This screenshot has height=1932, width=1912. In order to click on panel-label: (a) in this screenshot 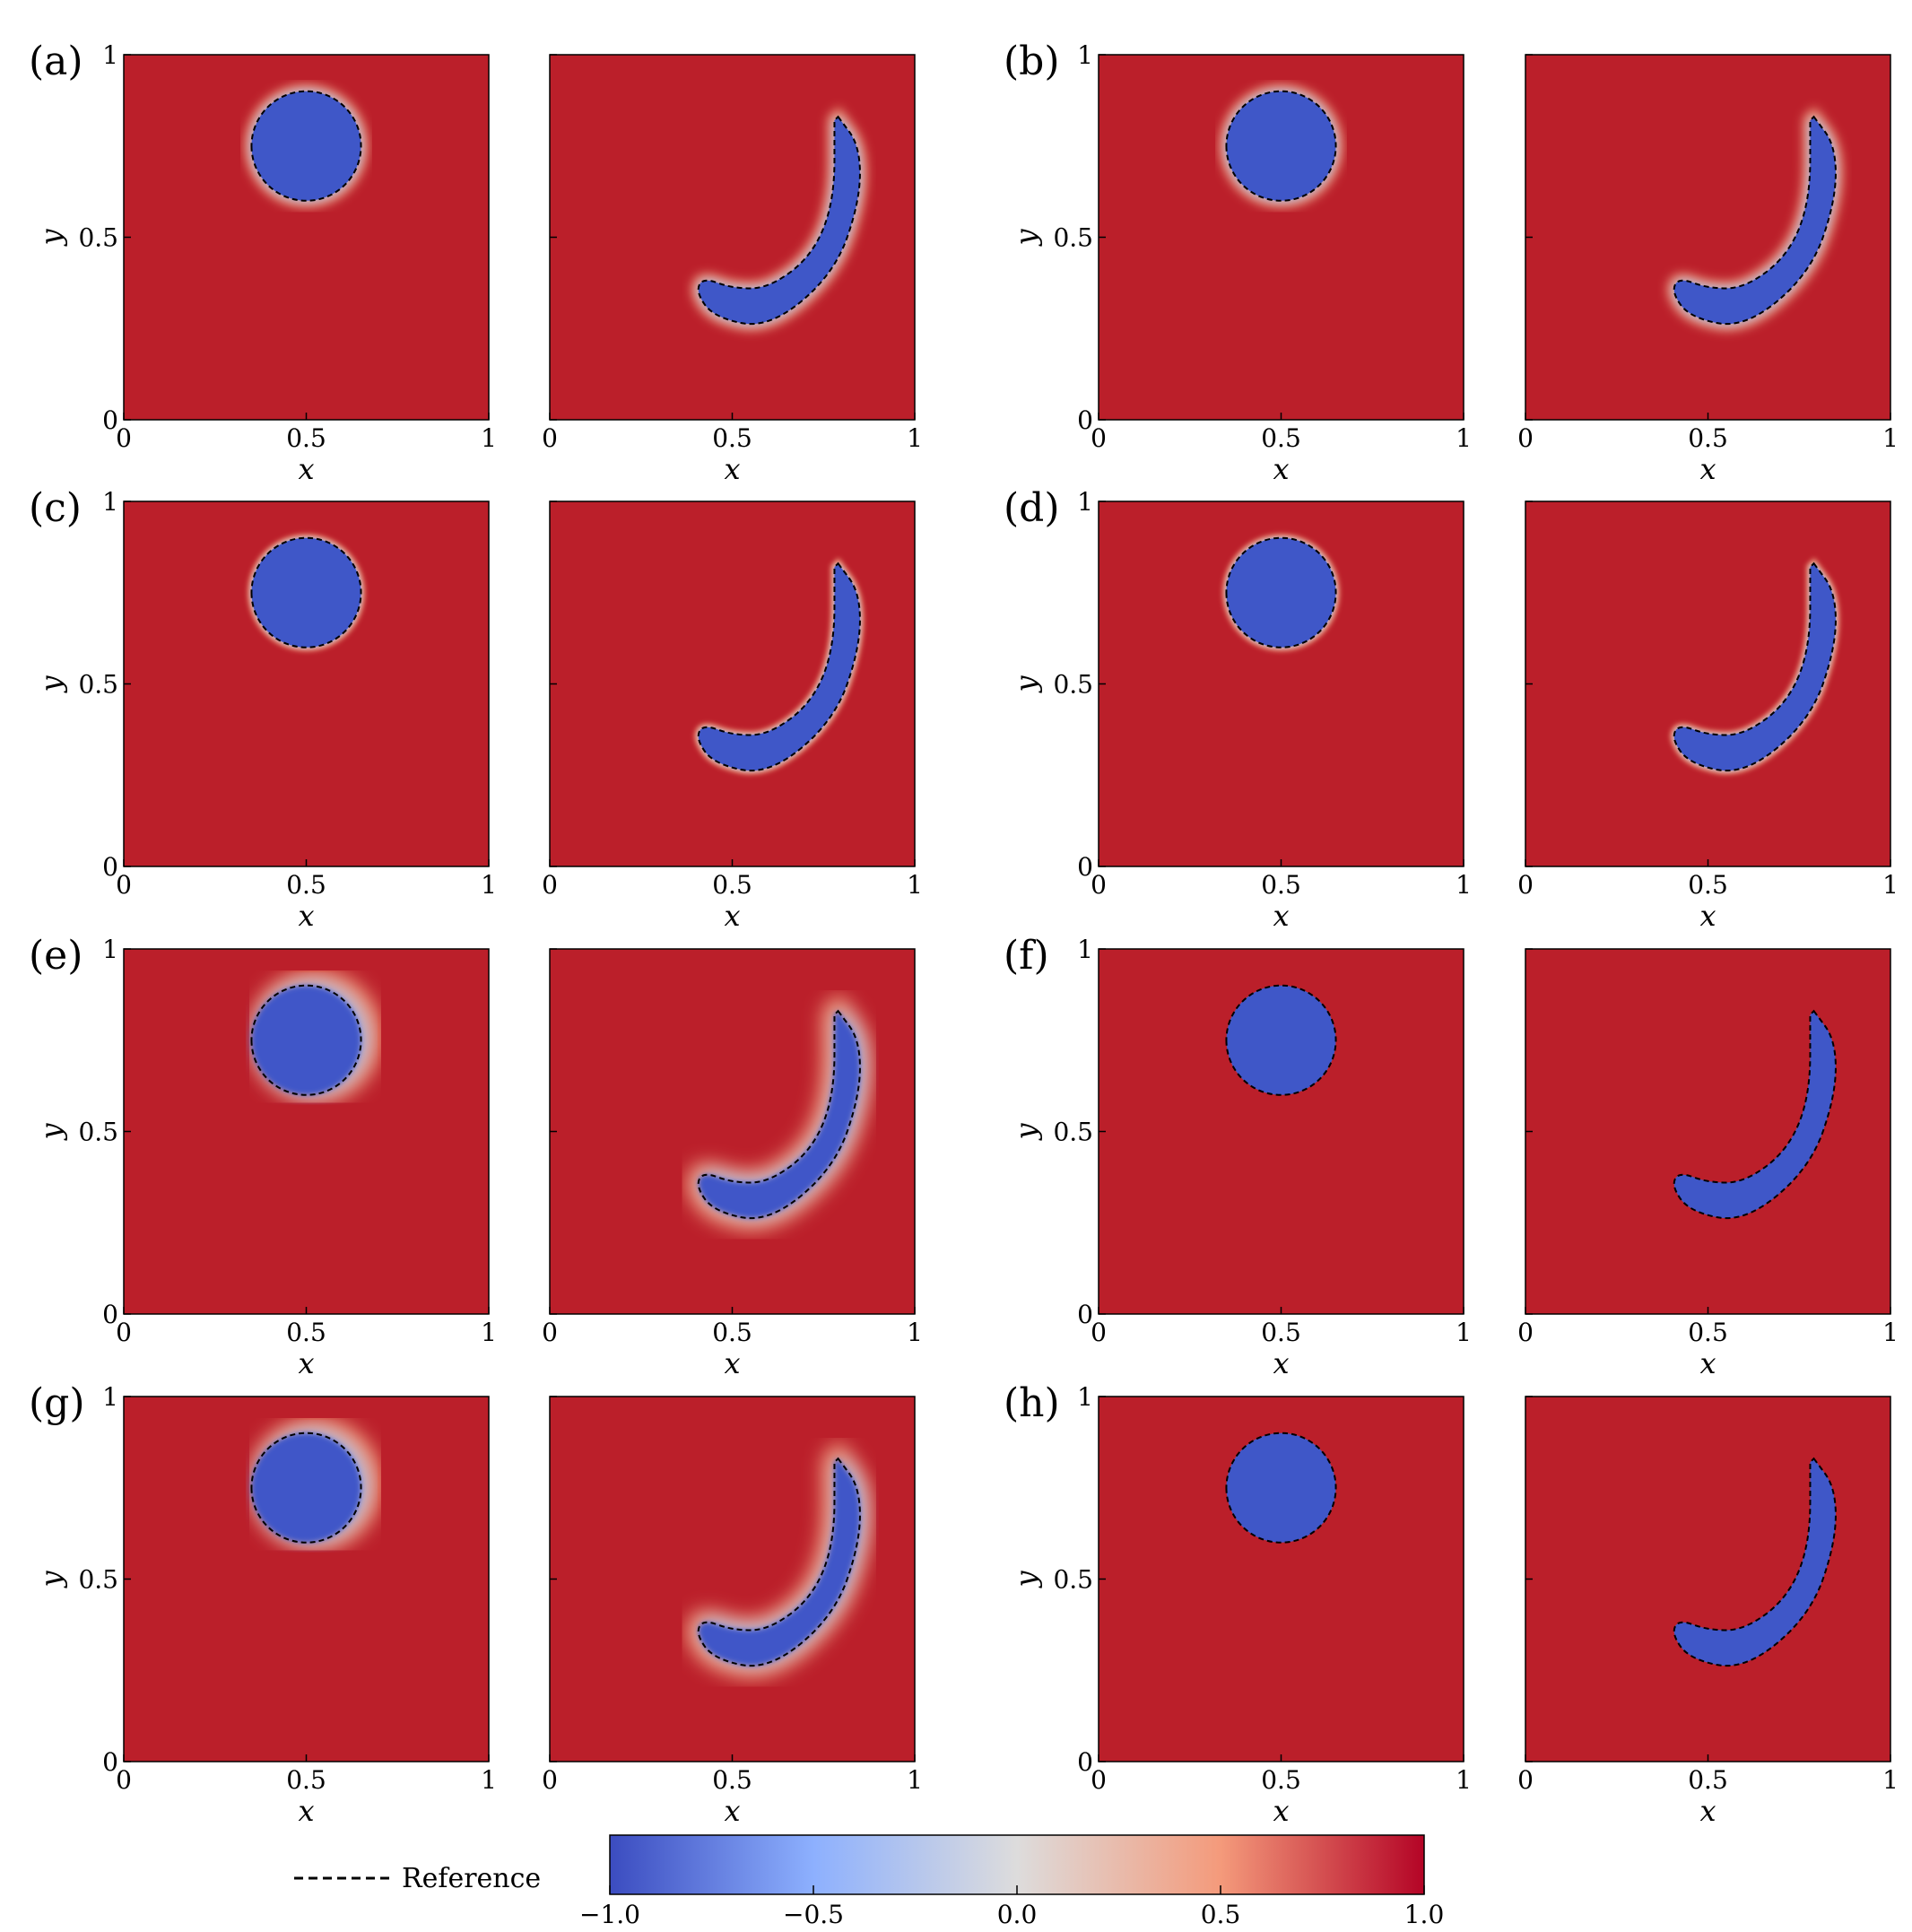, I will do `click(56, 61)`.